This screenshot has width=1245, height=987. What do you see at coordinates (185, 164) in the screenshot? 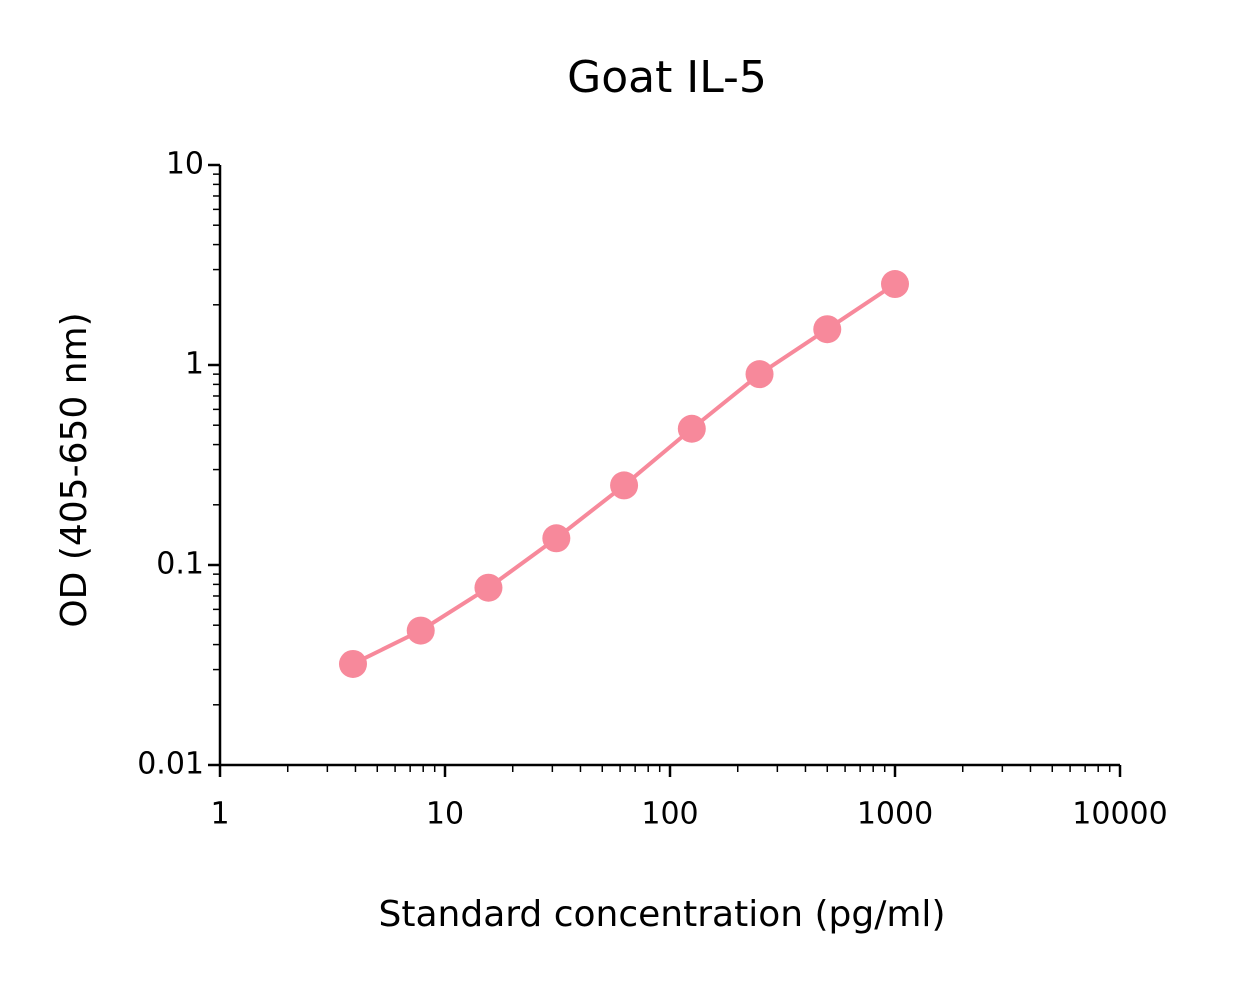
I see `y-tick-label: 10` at bounding box center [185, 164].